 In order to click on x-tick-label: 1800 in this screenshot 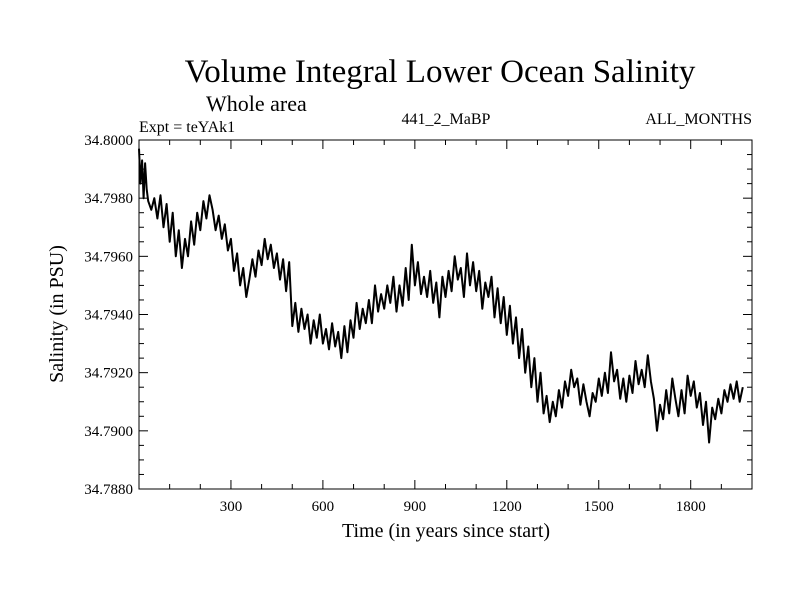, I will do `click(691, 507)`.